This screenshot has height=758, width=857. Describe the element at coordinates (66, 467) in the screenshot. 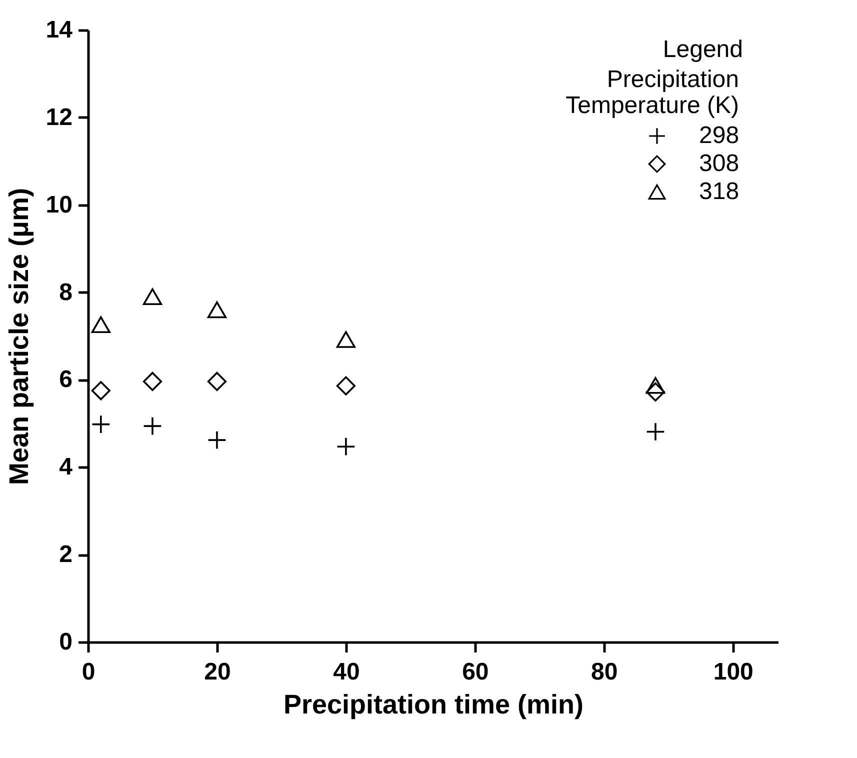

I see `y-tick-label: 4` at that location.